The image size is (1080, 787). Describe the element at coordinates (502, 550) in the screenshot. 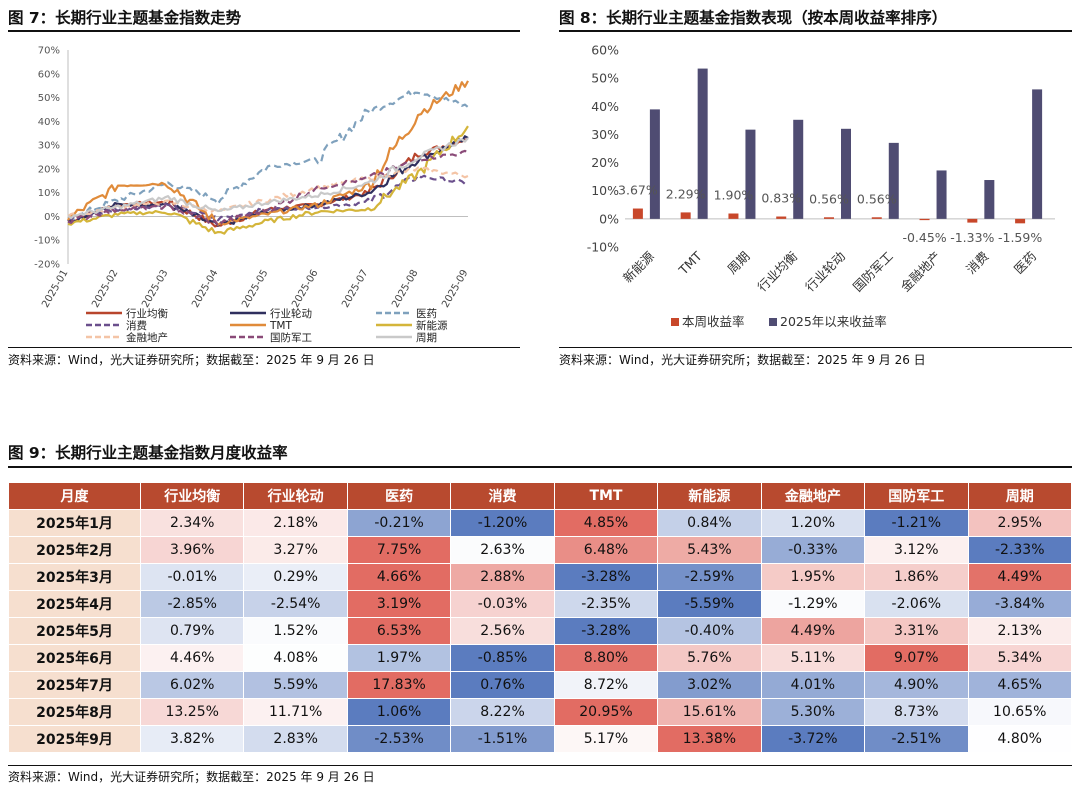

I see `return-cell: 2.63%` at that location.